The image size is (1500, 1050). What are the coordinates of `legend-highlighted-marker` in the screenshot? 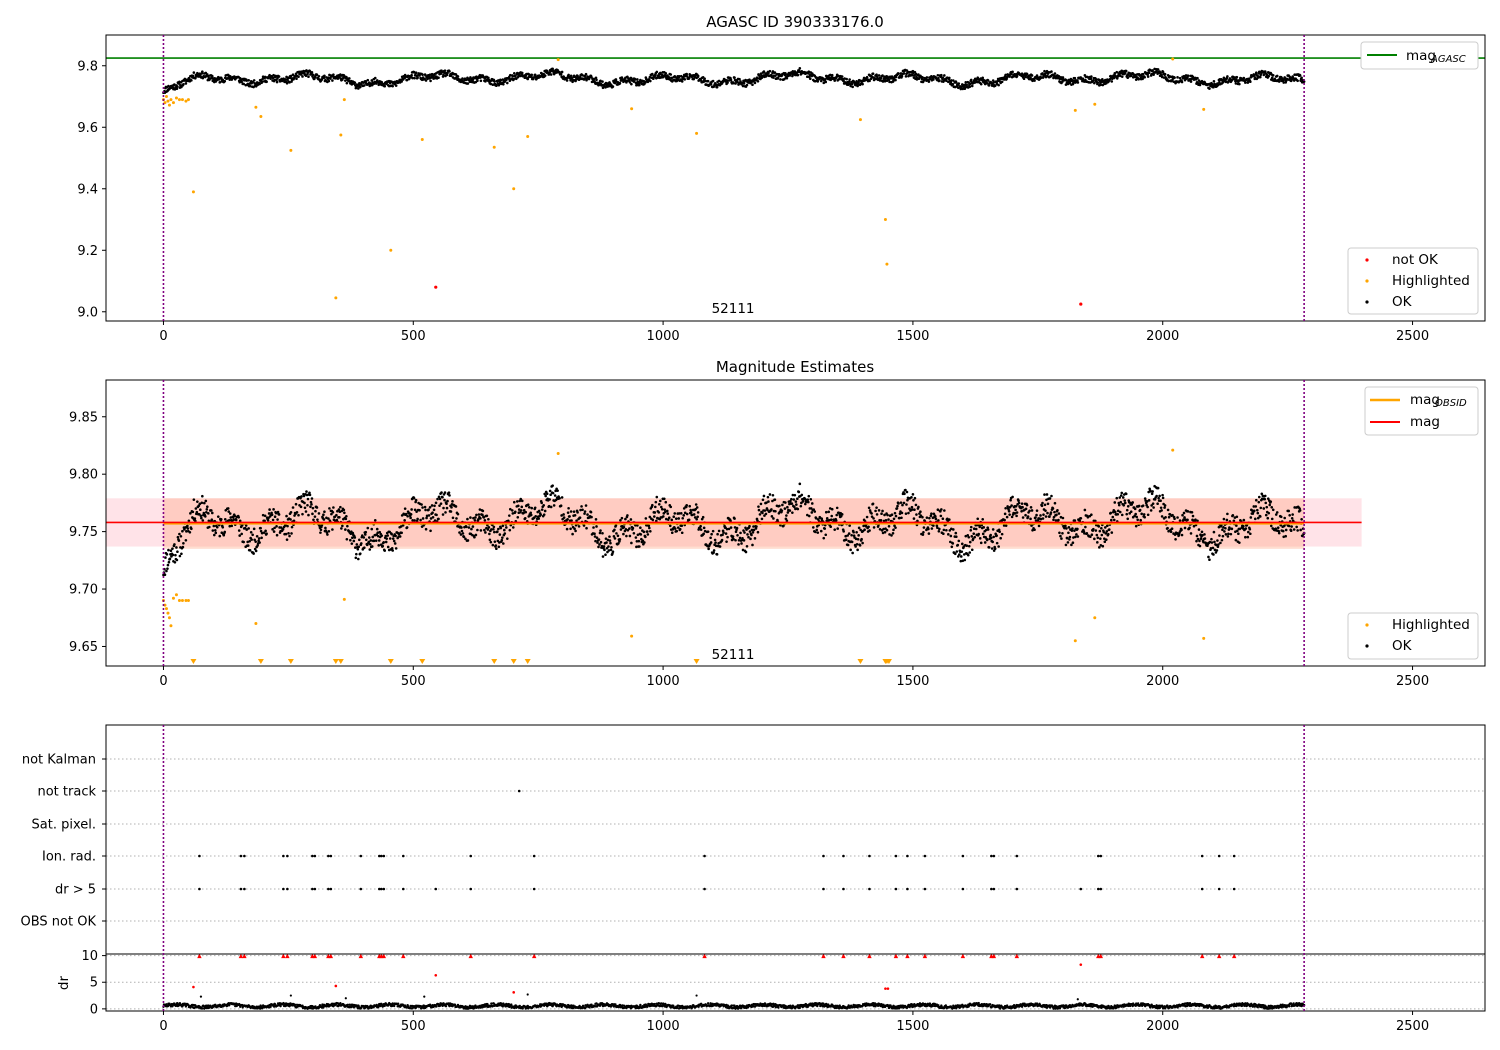 It's located at (1367, 625).